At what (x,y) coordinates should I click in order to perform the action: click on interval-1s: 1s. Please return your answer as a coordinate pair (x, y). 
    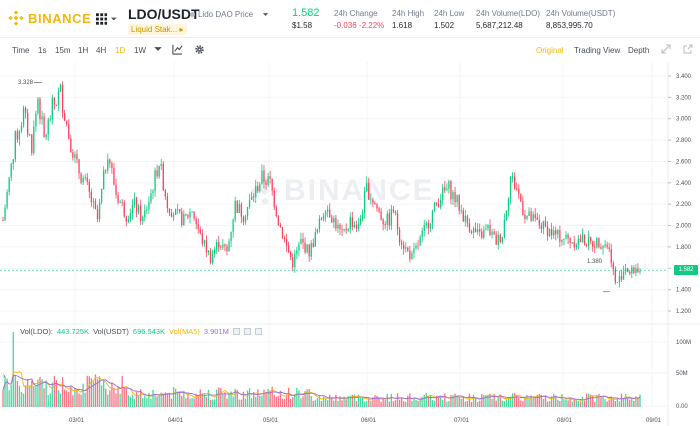
    Looking at the image, I should click on (42, 50).